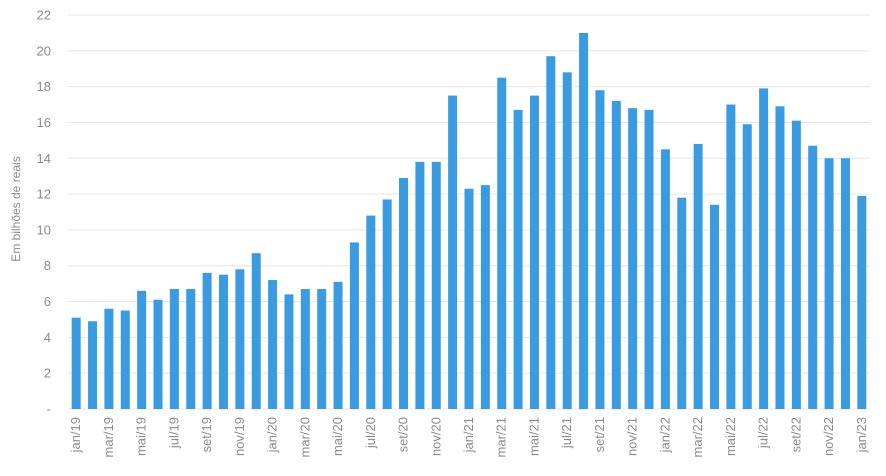  What do you see at coordinates (795, 434) in the screenshot?
I see `x-tick-label: set/22` at bounding box center [795, 434].